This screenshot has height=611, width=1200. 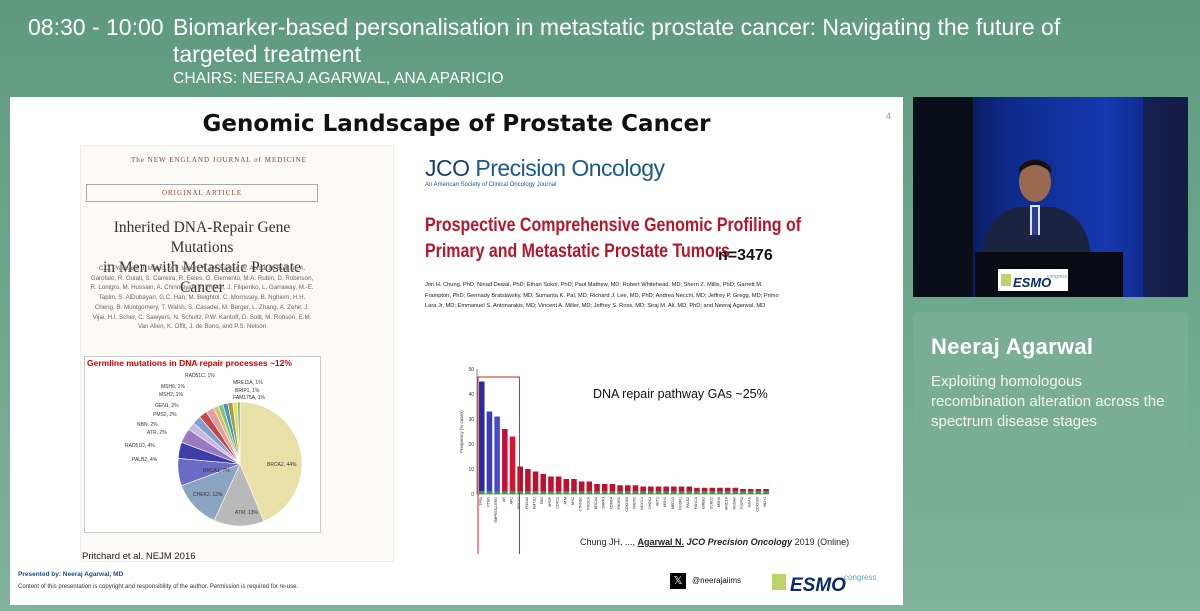 What do you see at coordinates (504, 499) in the screenshot?
I see `x-tick-label: AR` at bounding box center [504, 499].